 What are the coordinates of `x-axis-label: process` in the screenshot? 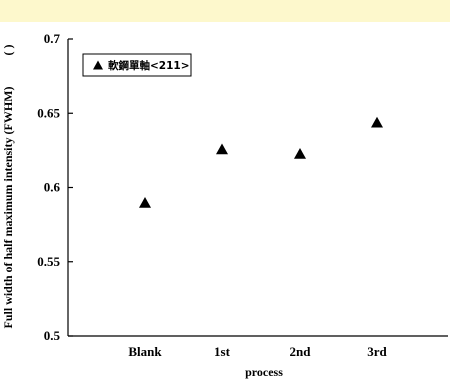 It's located at (264, 372).